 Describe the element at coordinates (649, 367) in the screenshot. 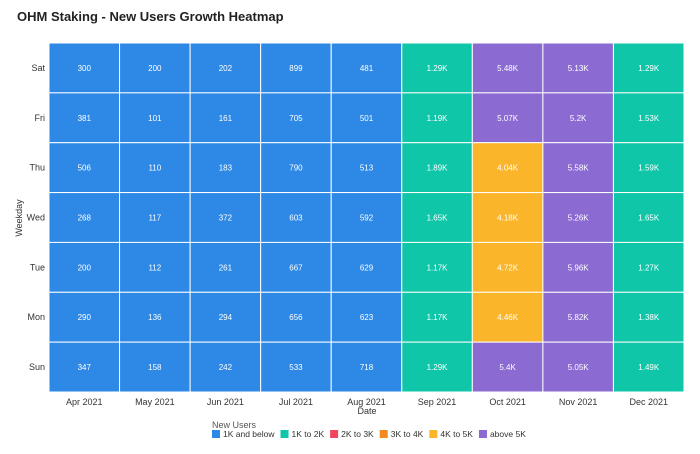

I see `cell-value-label: 1.49K` at that location.